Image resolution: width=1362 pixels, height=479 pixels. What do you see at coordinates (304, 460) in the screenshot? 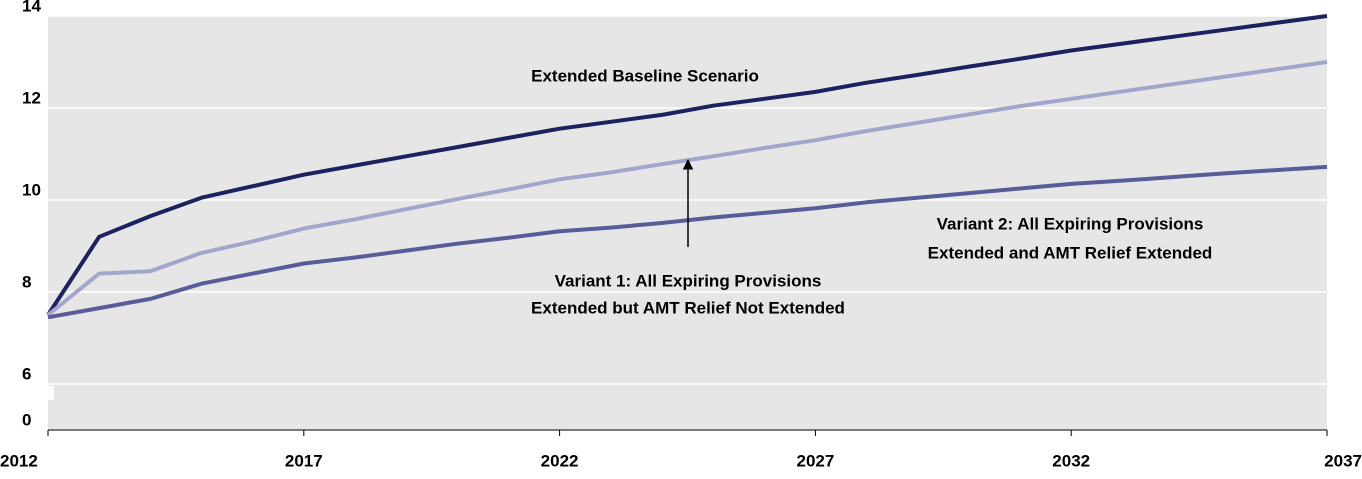
I see `x-tick-label: 2017` at bounding box center [304, 460].